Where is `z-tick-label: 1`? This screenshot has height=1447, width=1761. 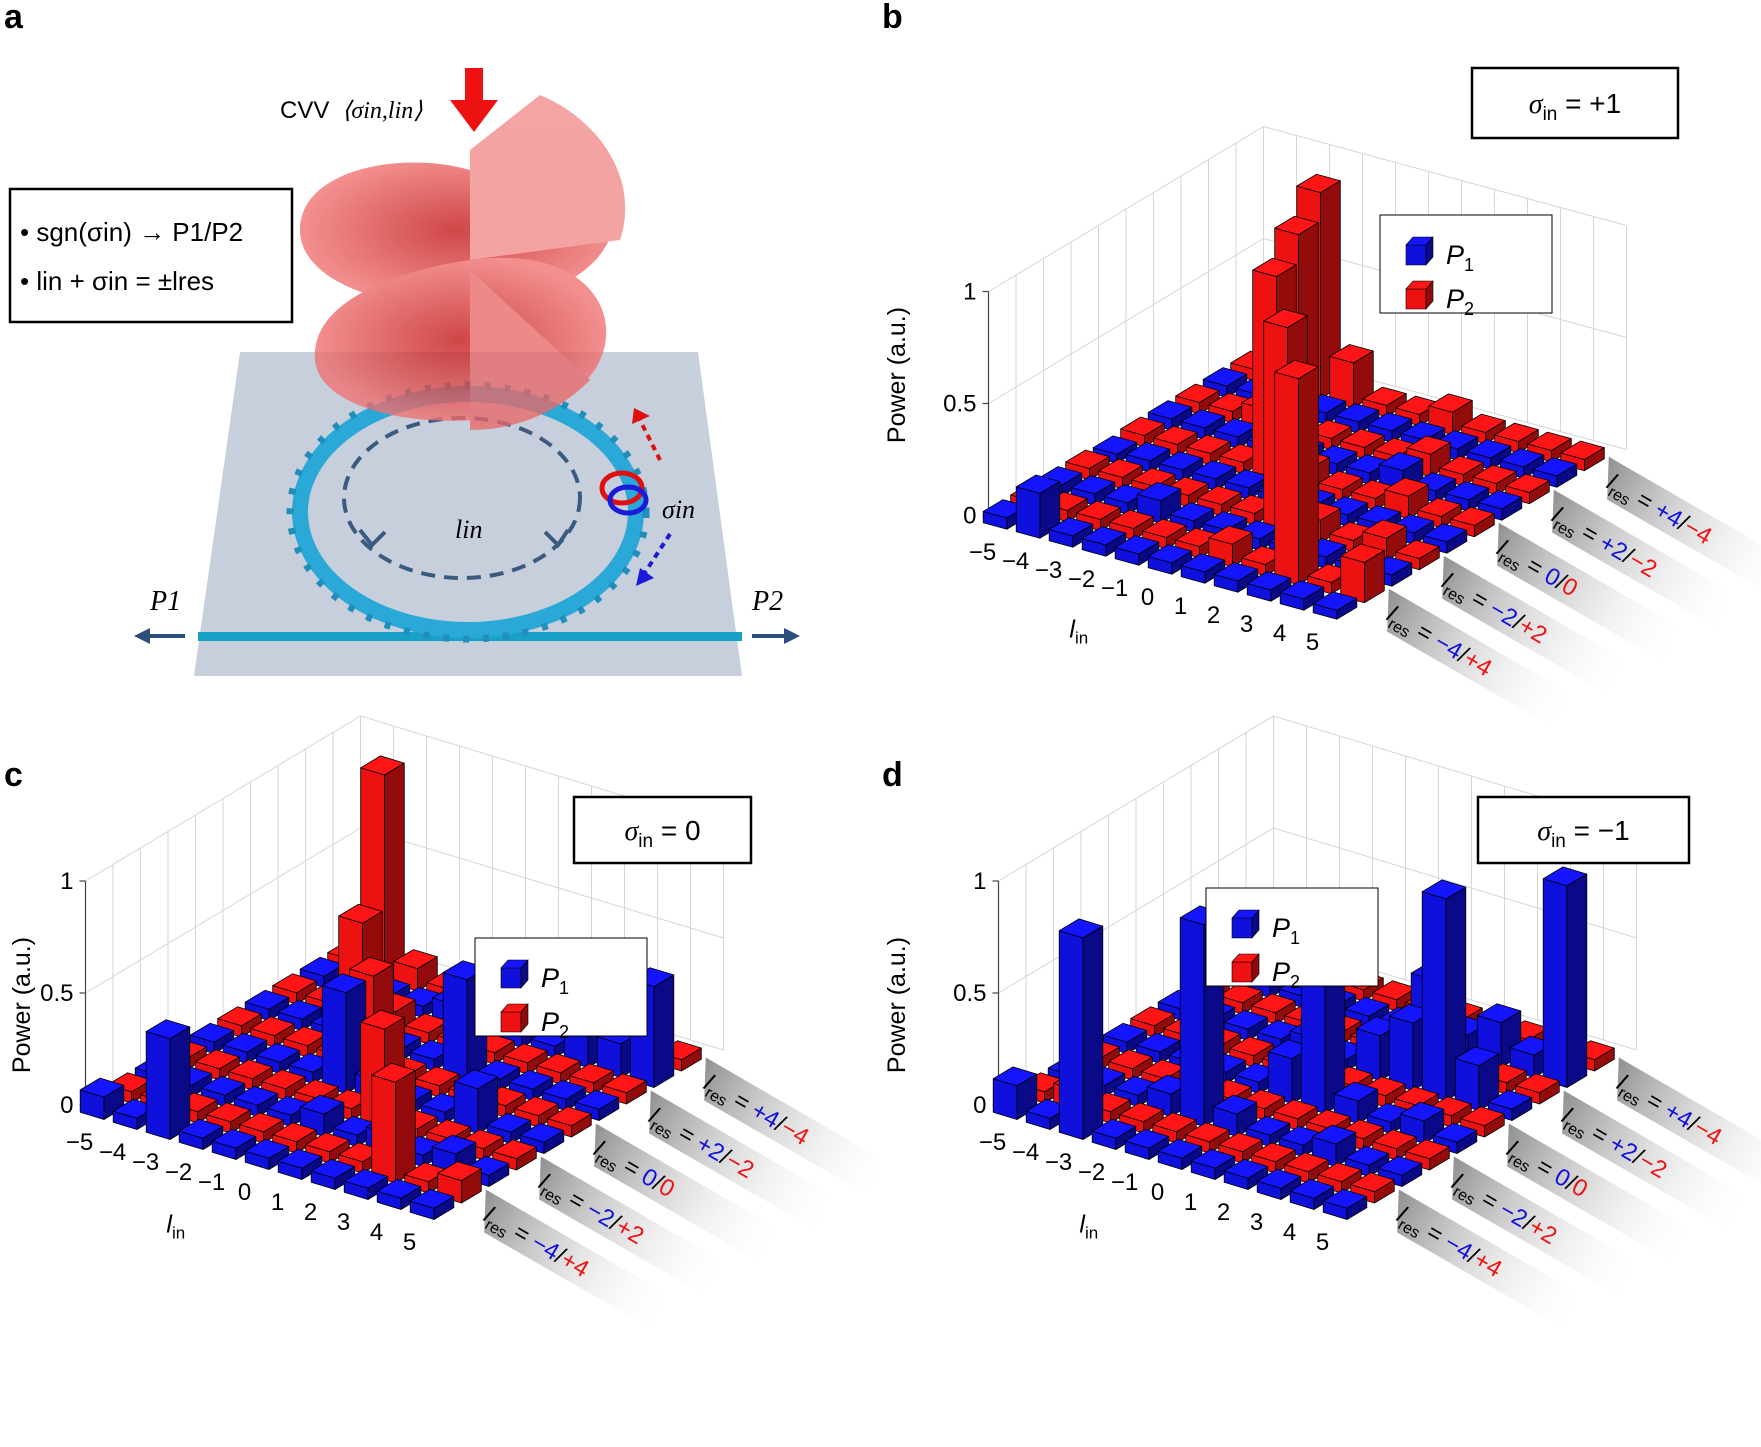
z-tick-label: 1 is located at coordinates (969, 292).